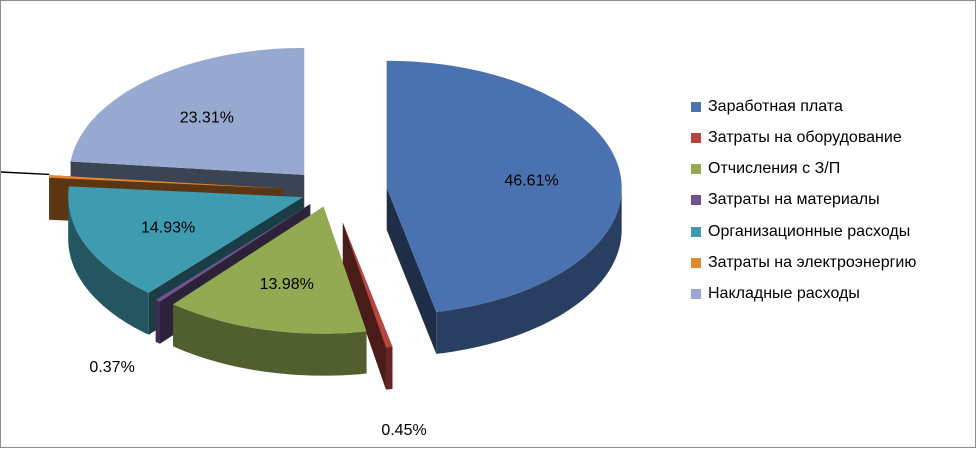 This screenshot has height=449, width=976. I want to click on data-label: 23.31%, so click(207, 117).